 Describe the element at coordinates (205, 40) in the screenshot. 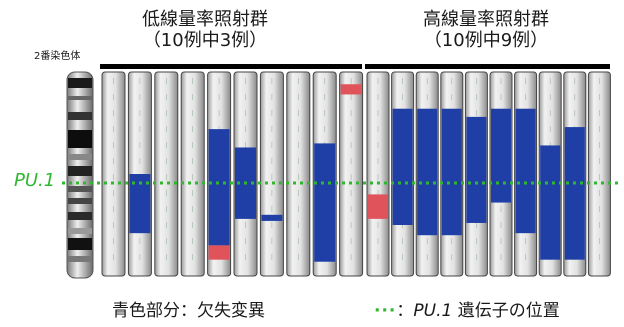

I see `low-dose-group-count: （10例中3例）` at that location.